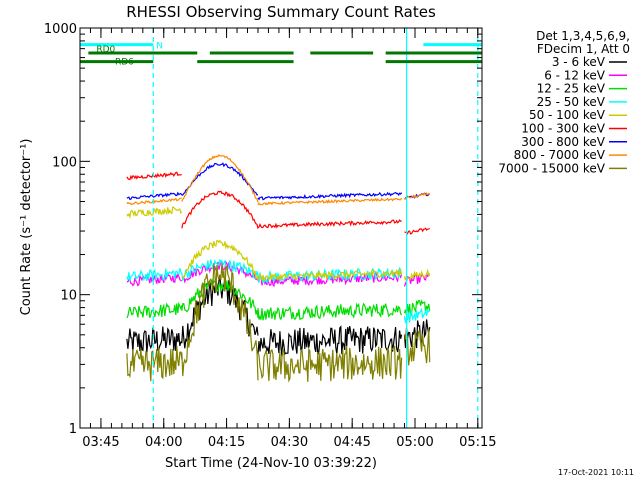 This screenshot has width=640, height=480. Describe the element at coordinates (579, 62) in the screenshot. I see `legend-entry-label: 3 - 6 keV` at that location.